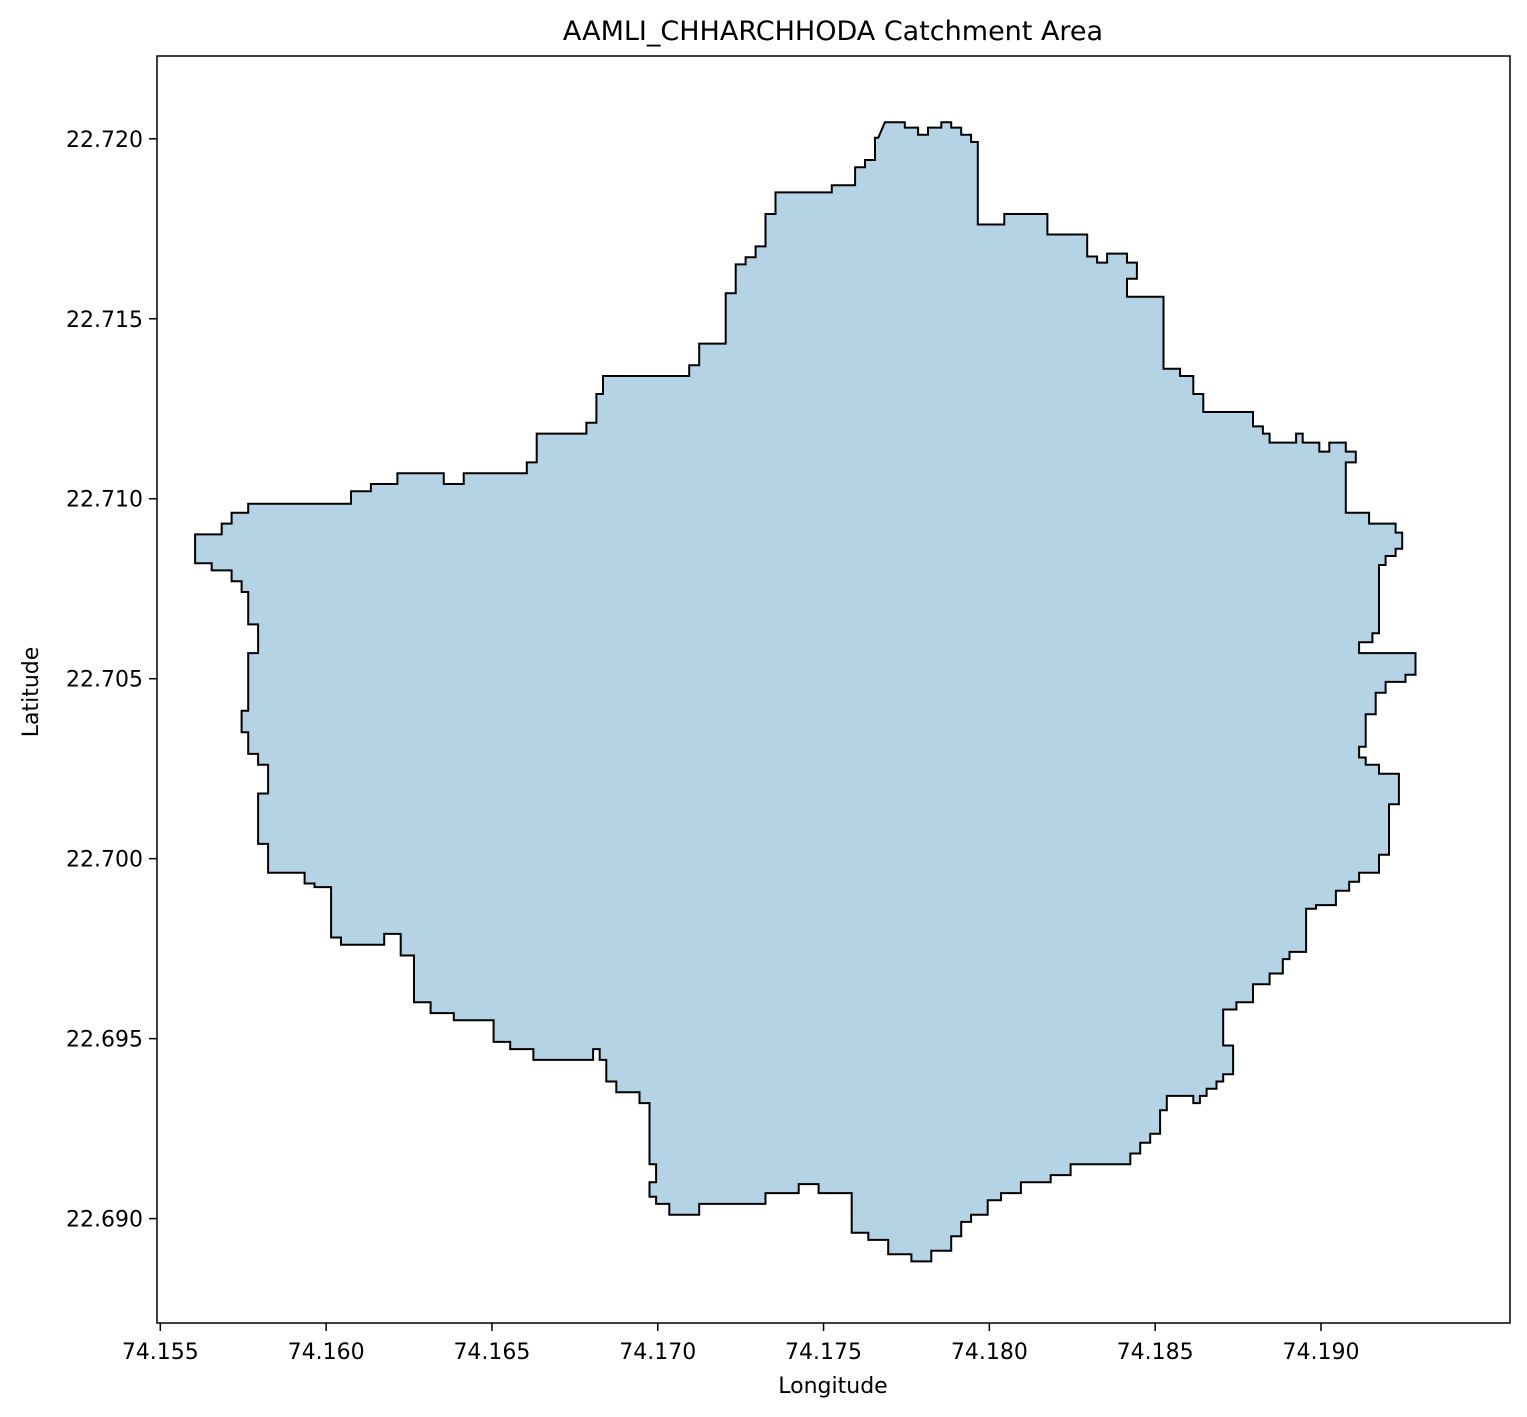 The height and width of the screenshot is (1417, 1527). What do you see at coordinates (1320, 1352) in the screenshot?
I see `x-tick-label: 74.190` at bounding box center [1320, 1352].